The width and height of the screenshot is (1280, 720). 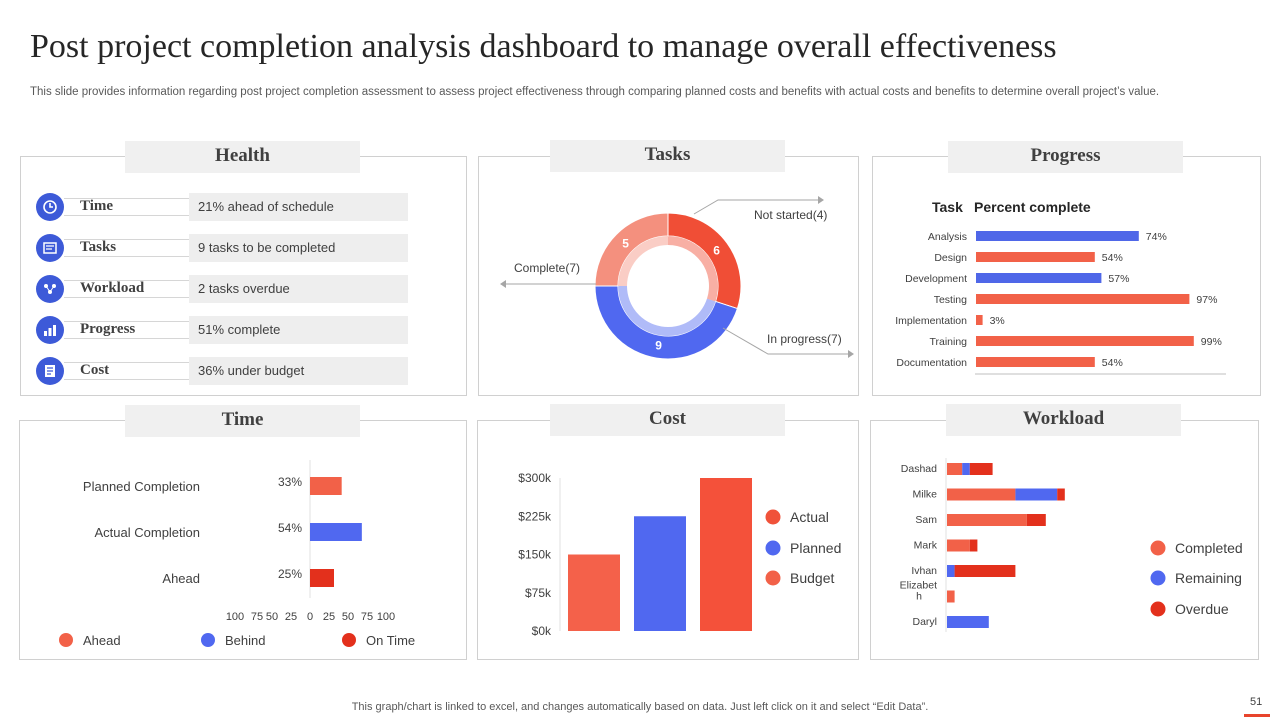 What do you see at coordinates (658, 345) in the screenshot?
I see `donut-data-label: 9` at bounding box center [658, 345].